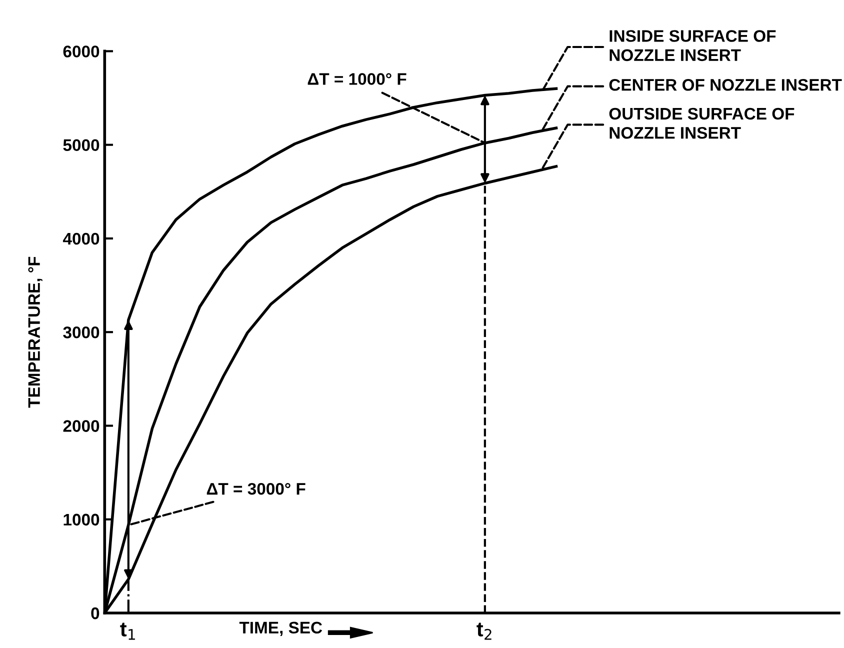 Image resolution: width=844 pixels, height=648 pixels. I want to click on y-tick-label: 1000, so click(82, 520).